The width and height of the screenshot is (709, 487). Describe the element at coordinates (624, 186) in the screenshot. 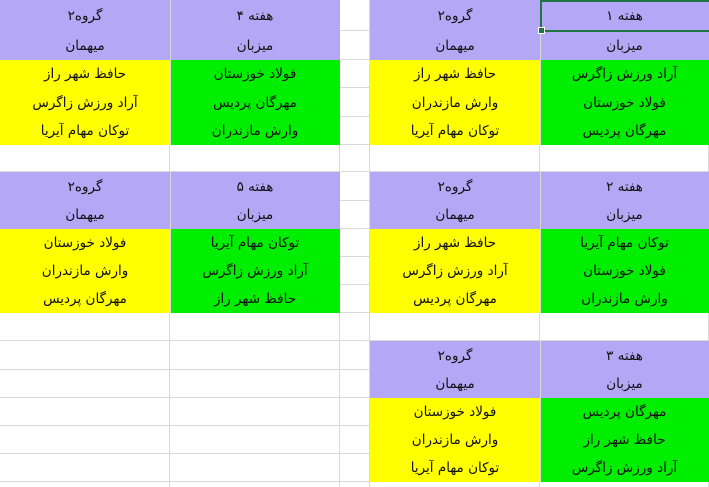

I see `week-title: هفته ۲` at that location.